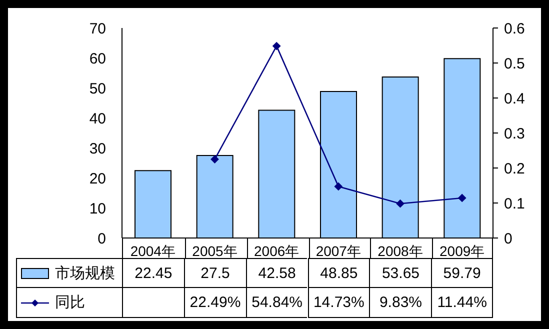  What do you see at coordinates (277, 273) in the screenshot?
I see `data-label: 42.58` at bounding box center [277, 273].